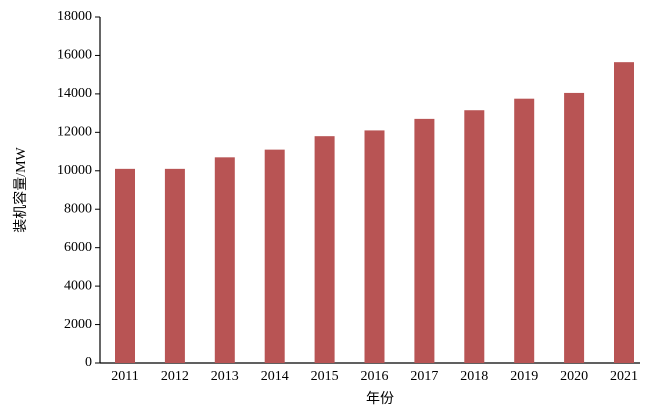 This screenshot has width=646, height=413. Describe the element at coordinates (325, 376) in the screenshot. I see `x-tick-label: 2015` at that location.